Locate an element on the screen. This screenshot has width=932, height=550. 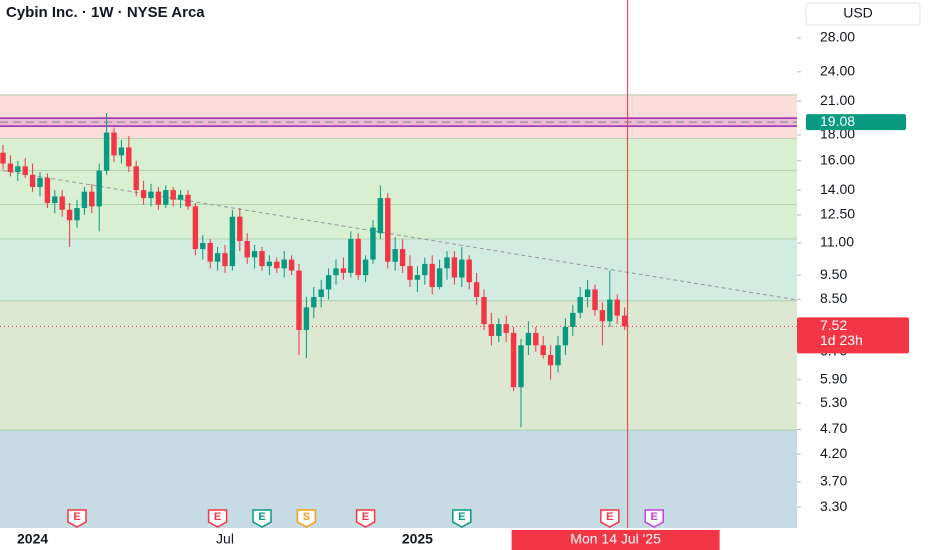
resistance-tag-label: 19.08 is located at coordinates (837, 121).